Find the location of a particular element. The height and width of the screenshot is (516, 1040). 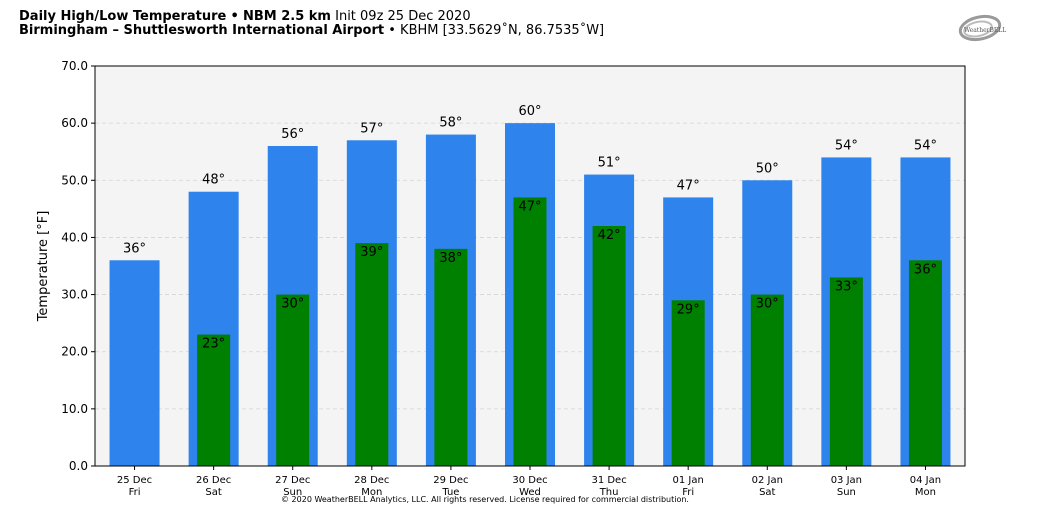

weatherbell-logo: WeatherBELL is located at coordinates (982, 28).